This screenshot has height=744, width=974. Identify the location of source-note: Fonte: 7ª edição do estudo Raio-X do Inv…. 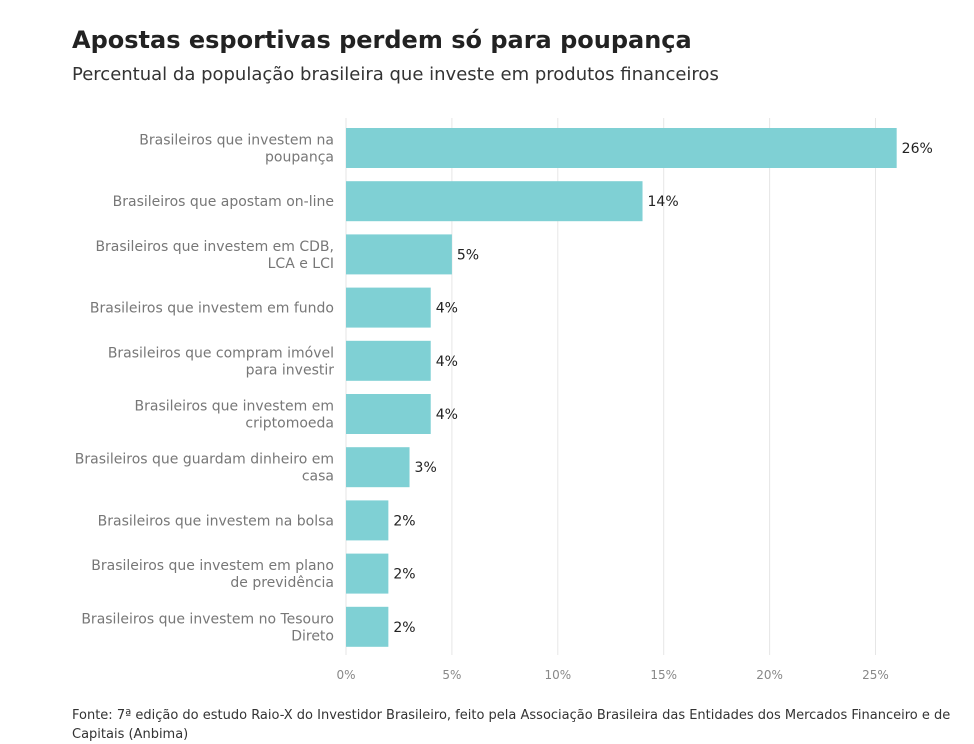
(511, 725).